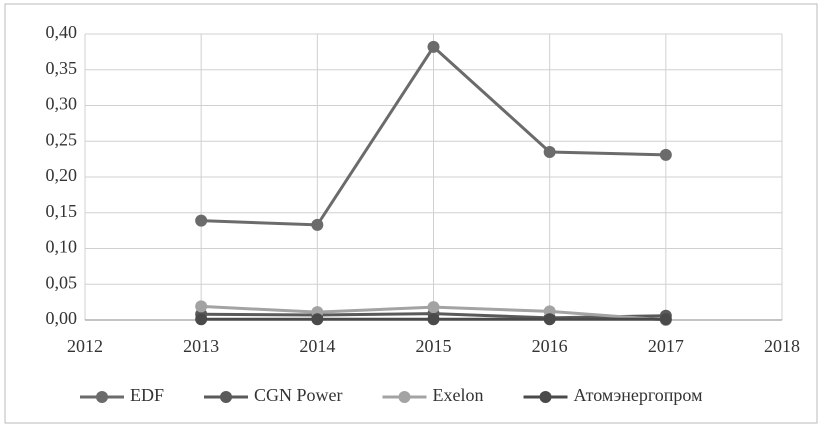 This screenshot has width=824, height=428. I want to click on y-tick-label: 0,35, so click(62, 68).